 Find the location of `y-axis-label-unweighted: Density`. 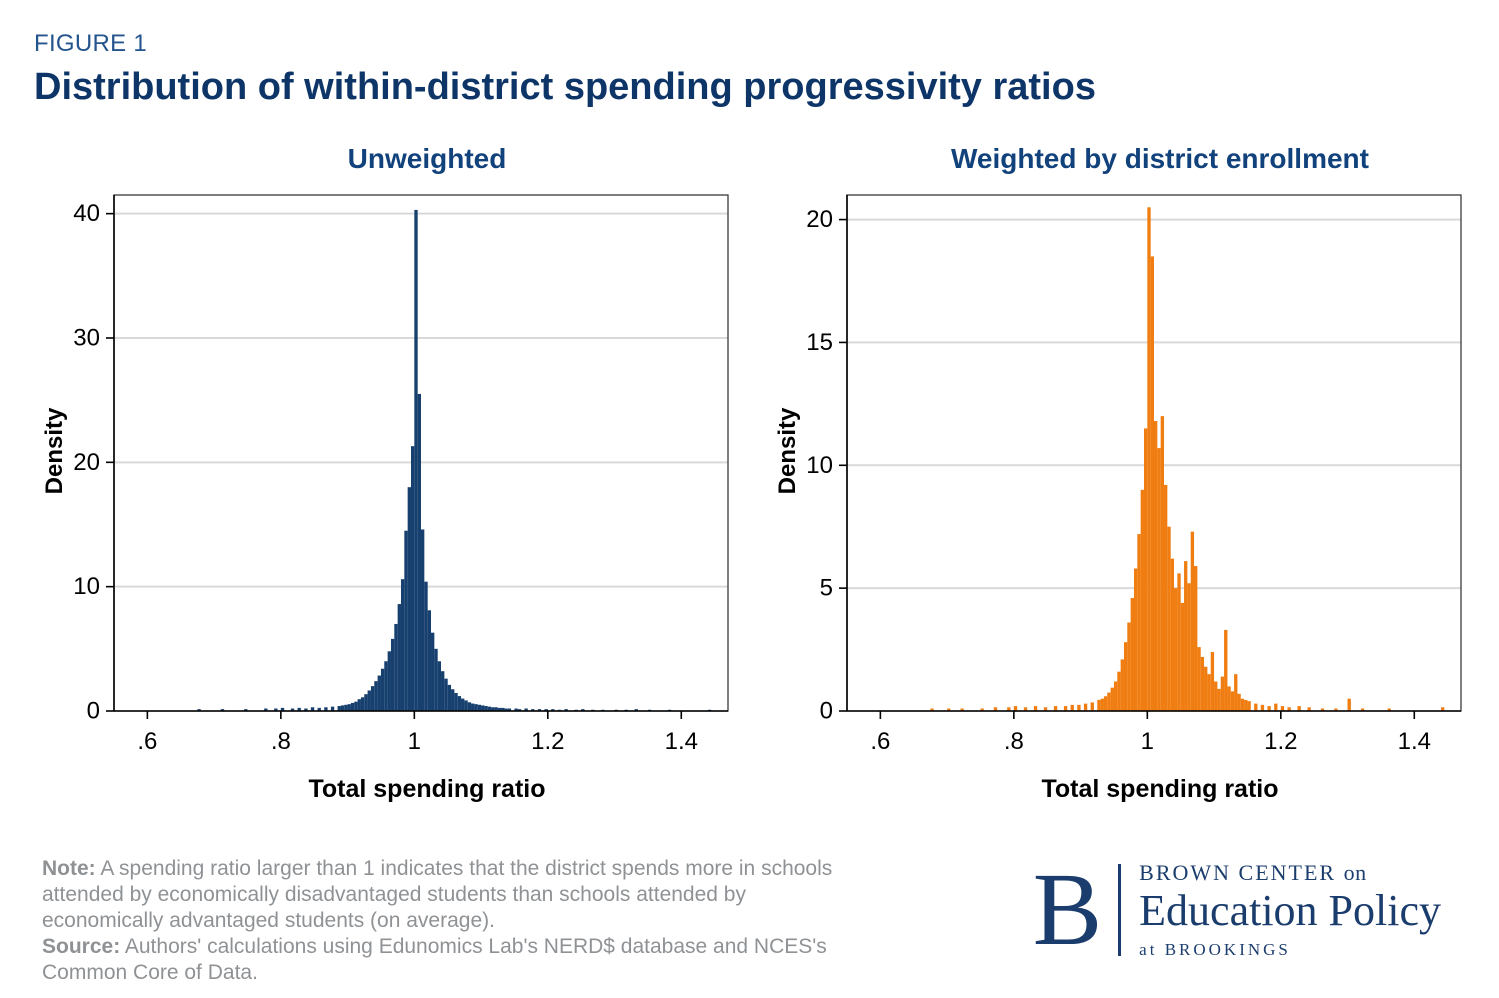

y-axis-label-unweighted: Density is located at coordinates (54, 451).